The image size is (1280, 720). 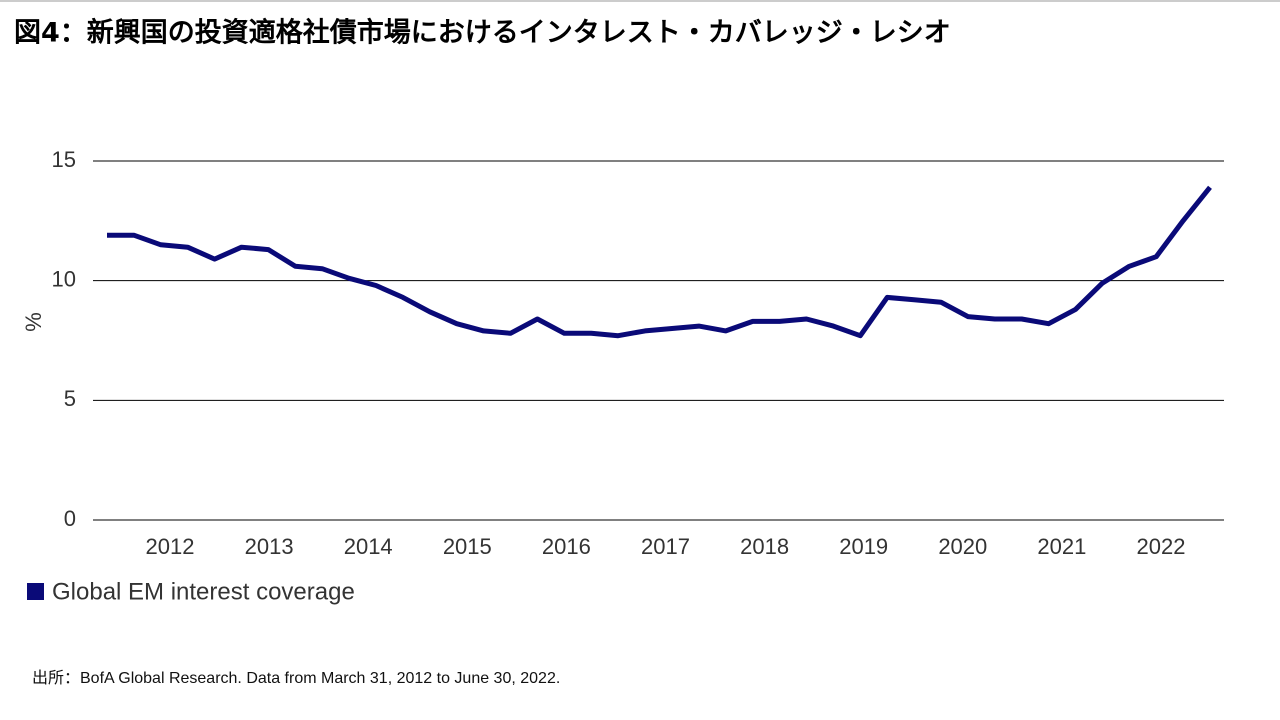 I want to click on legend-label: Global EM interest coverage, so click(x=203, y=591).